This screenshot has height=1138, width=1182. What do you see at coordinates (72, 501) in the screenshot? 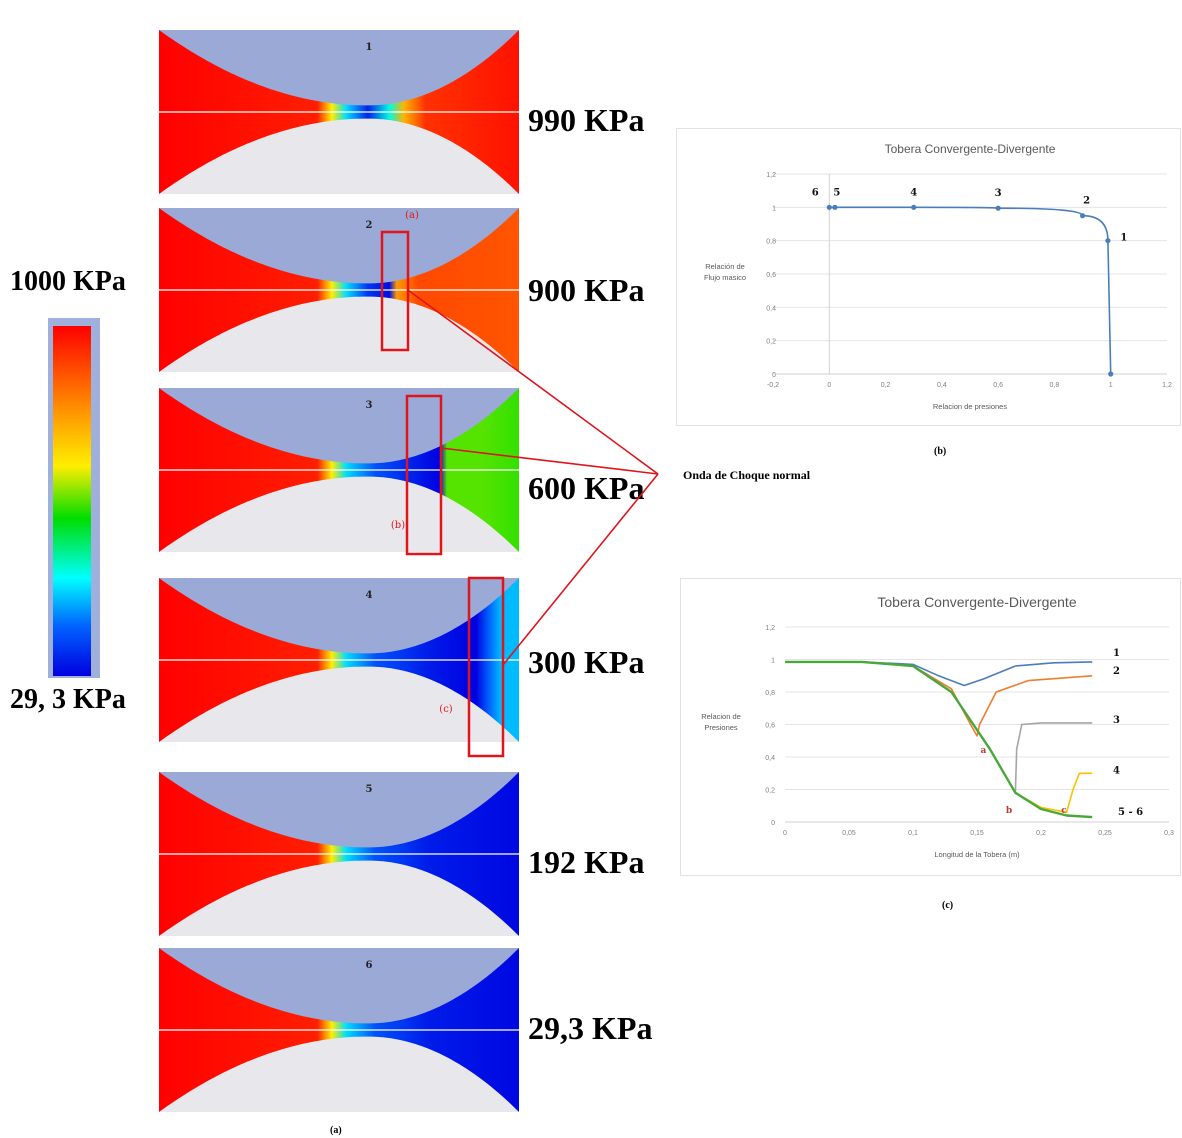
I see `colorbar-gradient` at bounding box center [72, 501].